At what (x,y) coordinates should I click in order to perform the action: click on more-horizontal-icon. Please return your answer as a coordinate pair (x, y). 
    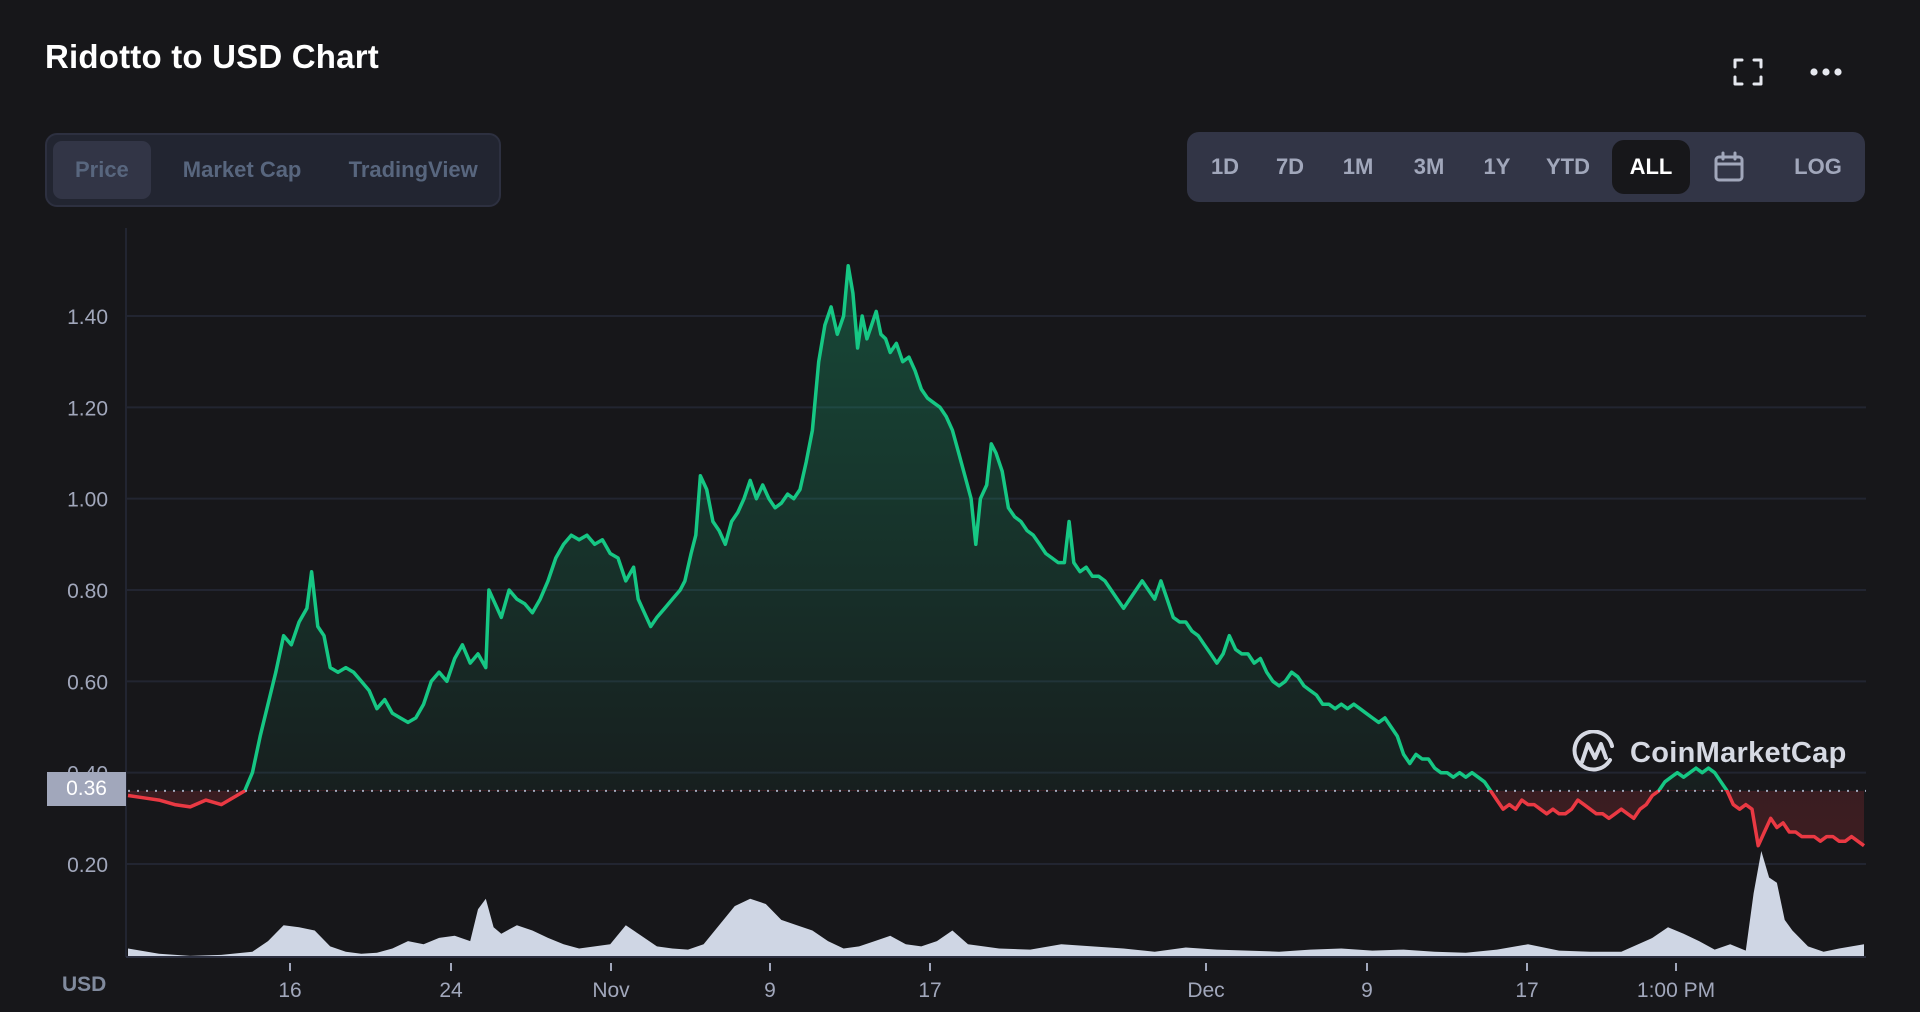
    Looking at the image, I should click on (1826, 72).